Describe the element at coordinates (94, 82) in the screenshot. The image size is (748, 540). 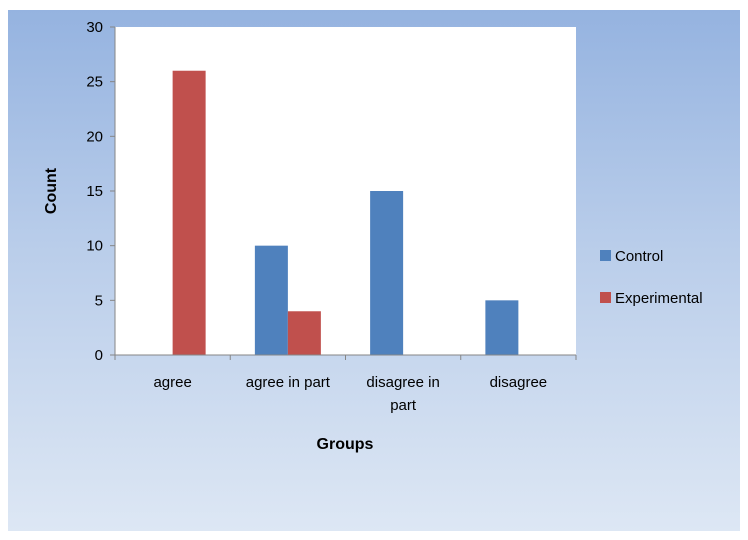
I see `y-tick-label: 25` at that location.